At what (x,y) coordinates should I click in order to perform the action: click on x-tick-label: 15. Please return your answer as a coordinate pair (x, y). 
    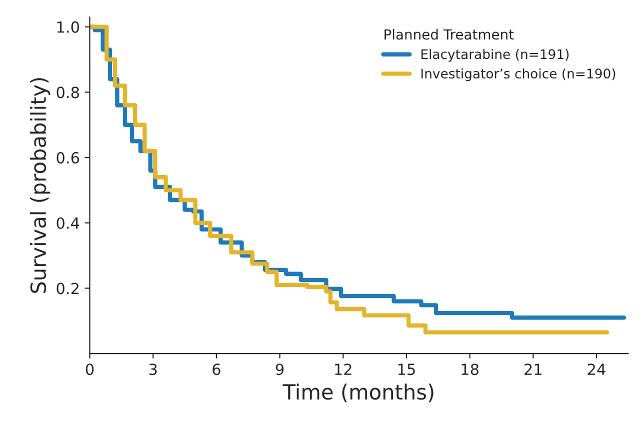
    Looking at the image, I should click on (406, 370).